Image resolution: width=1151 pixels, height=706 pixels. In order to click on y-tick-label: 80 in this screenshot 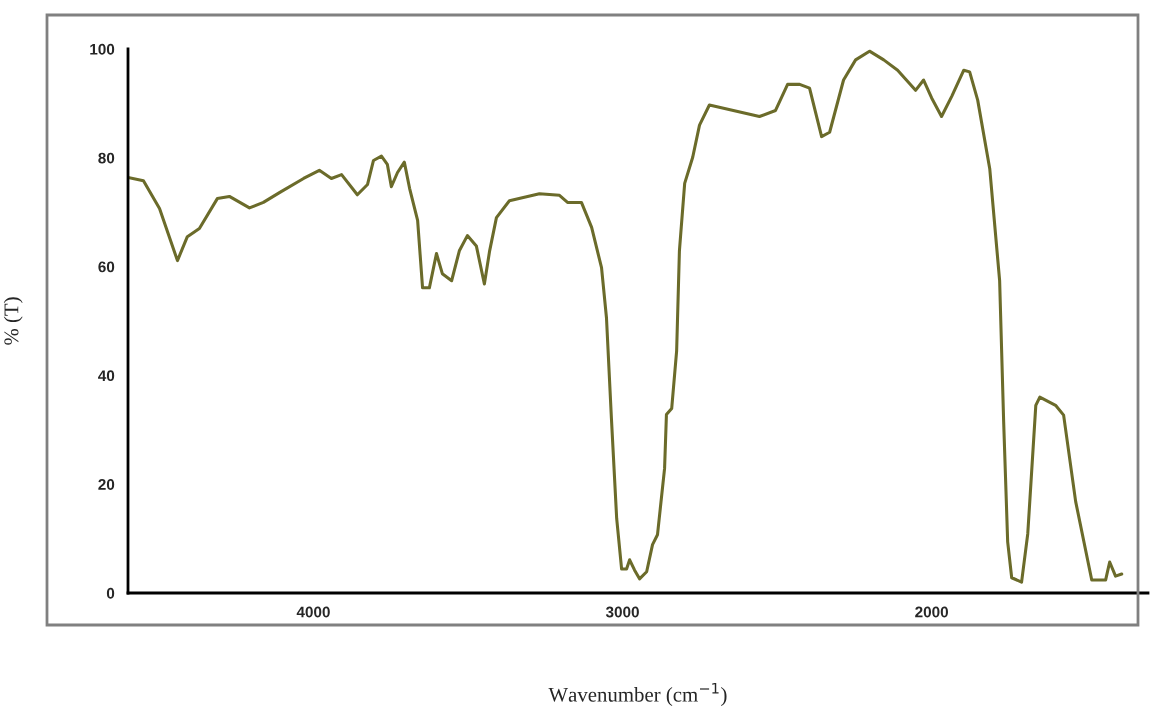, I will do `click(106, 158)`.